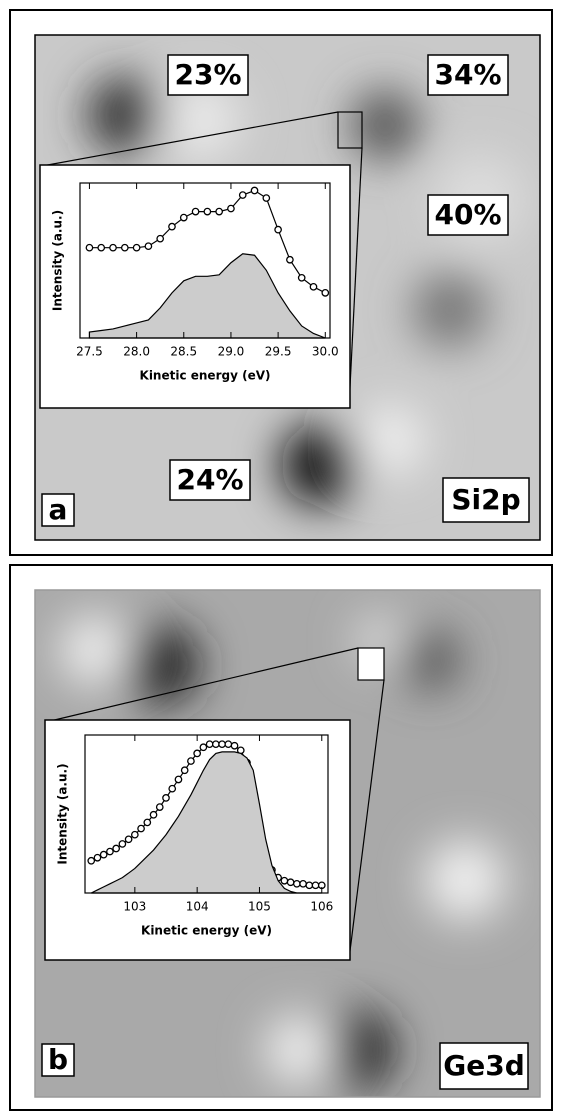 The width and height of the screenshot is (562, 1115). What do you see at coordinates (197, 907) in the screenshot?
I see `x-tick-label: 104` at bounding box center [197, 907].